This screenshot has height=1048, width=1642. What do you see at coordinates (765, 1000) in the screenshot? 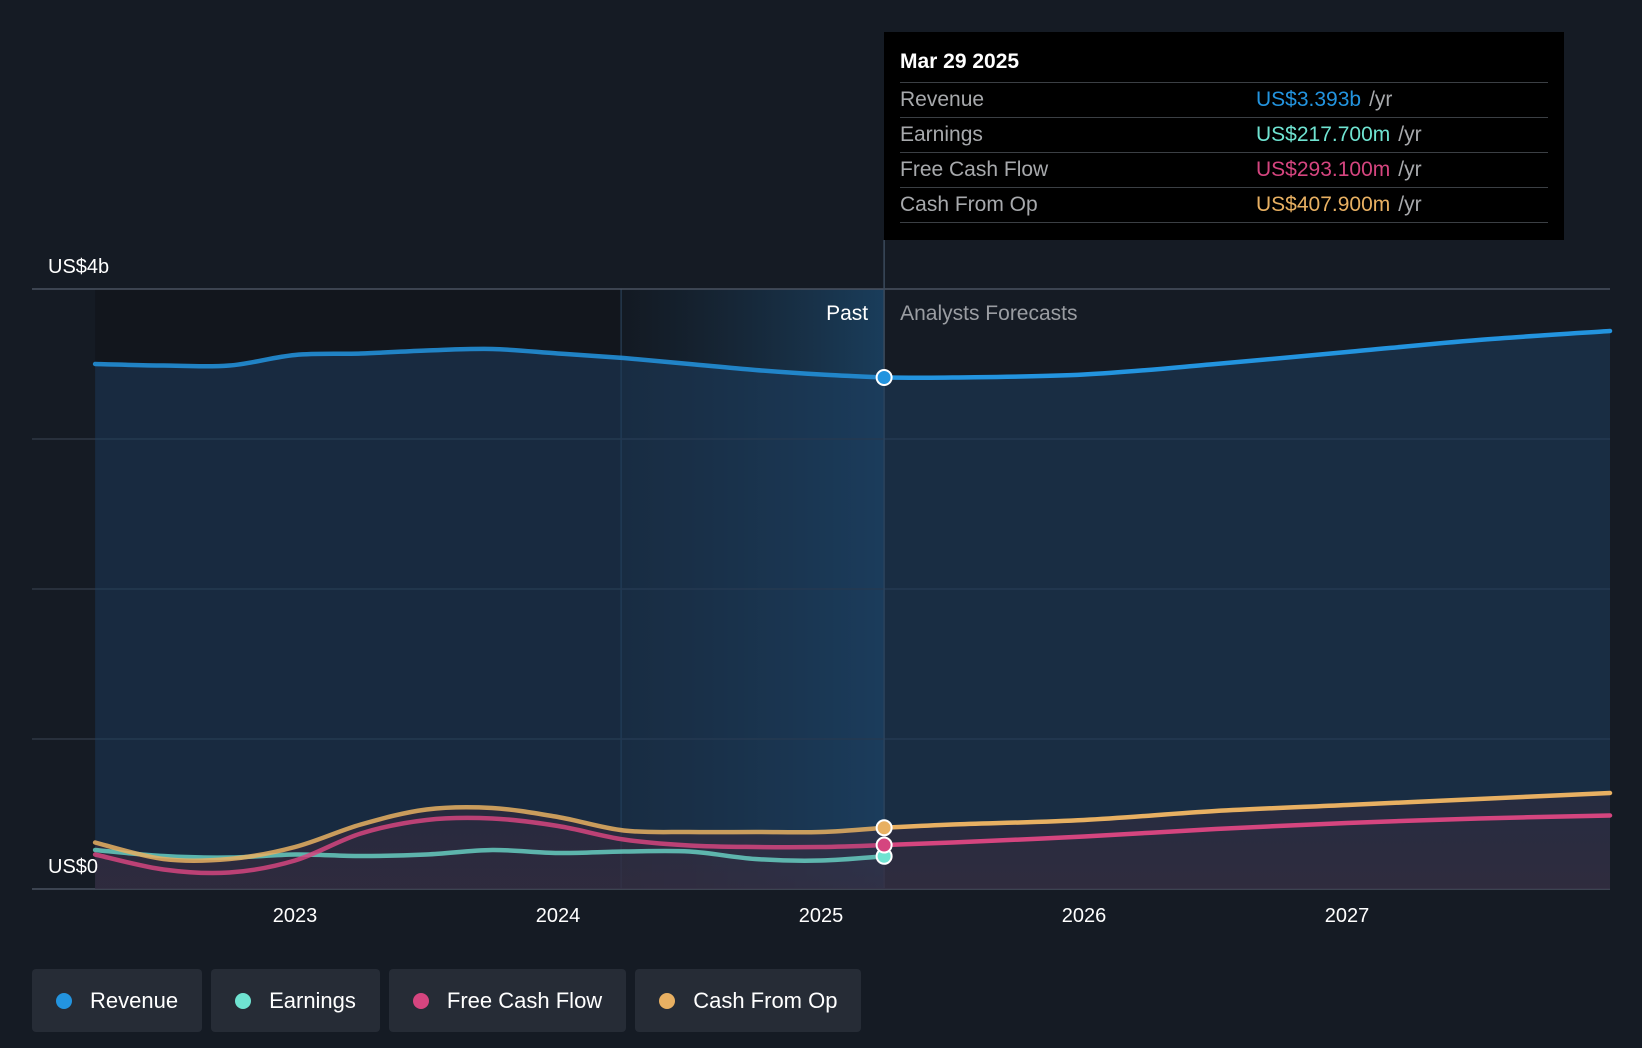
I see `legend-label: Cash From Op` at bounding box center [765, 1000].